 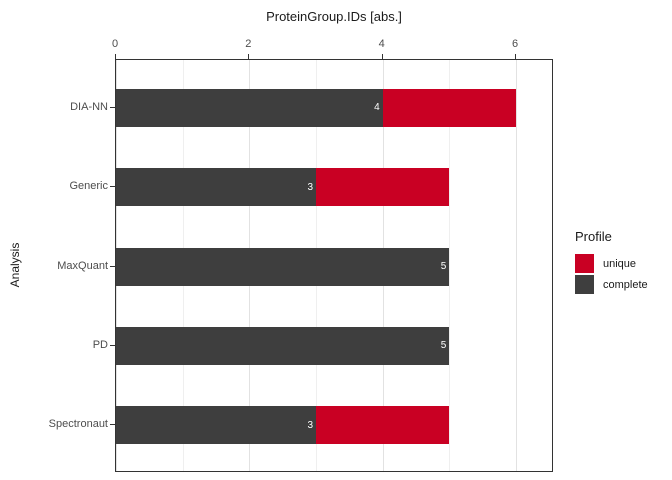 What do you see at coordinates (377, 108) in the screenshot?
I see `bar-value-label: 4` at bounding box center [377, 108].